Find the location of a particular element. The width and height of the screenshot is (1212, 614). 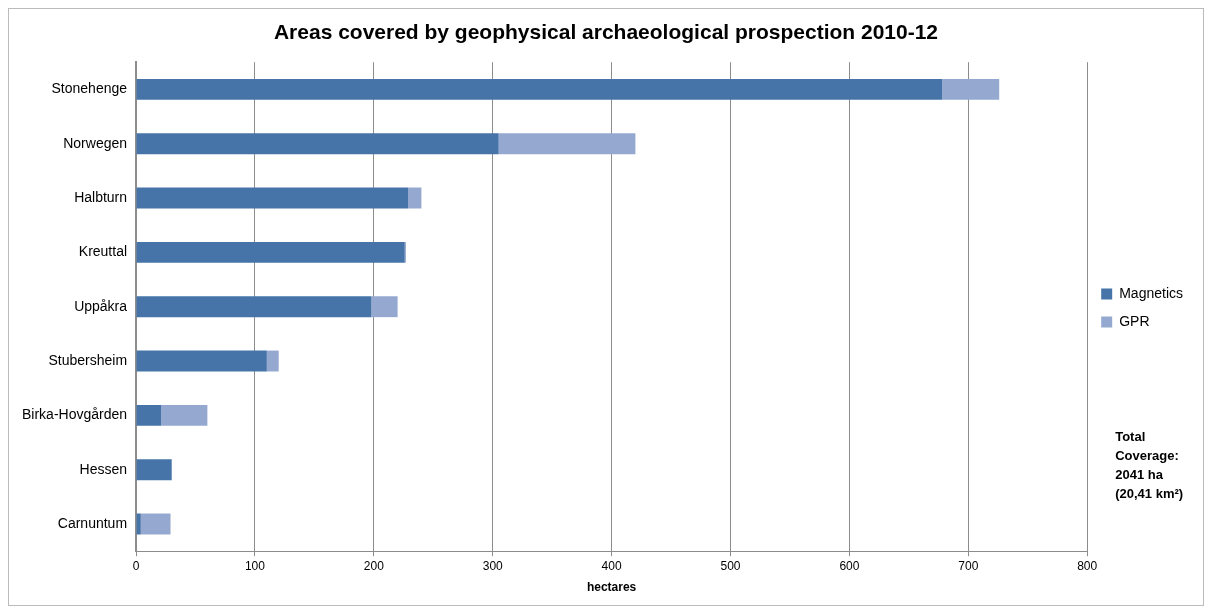

x-tick-label: 400 is located at coordinates (611, 565).